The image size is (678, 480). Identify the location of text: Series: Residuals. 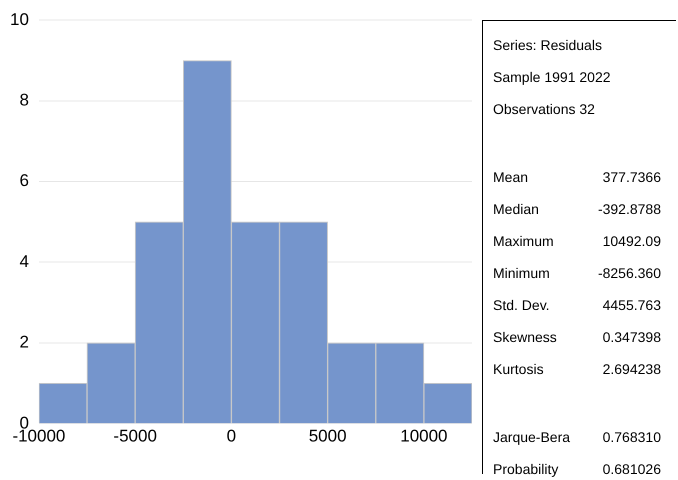
(548, 45).